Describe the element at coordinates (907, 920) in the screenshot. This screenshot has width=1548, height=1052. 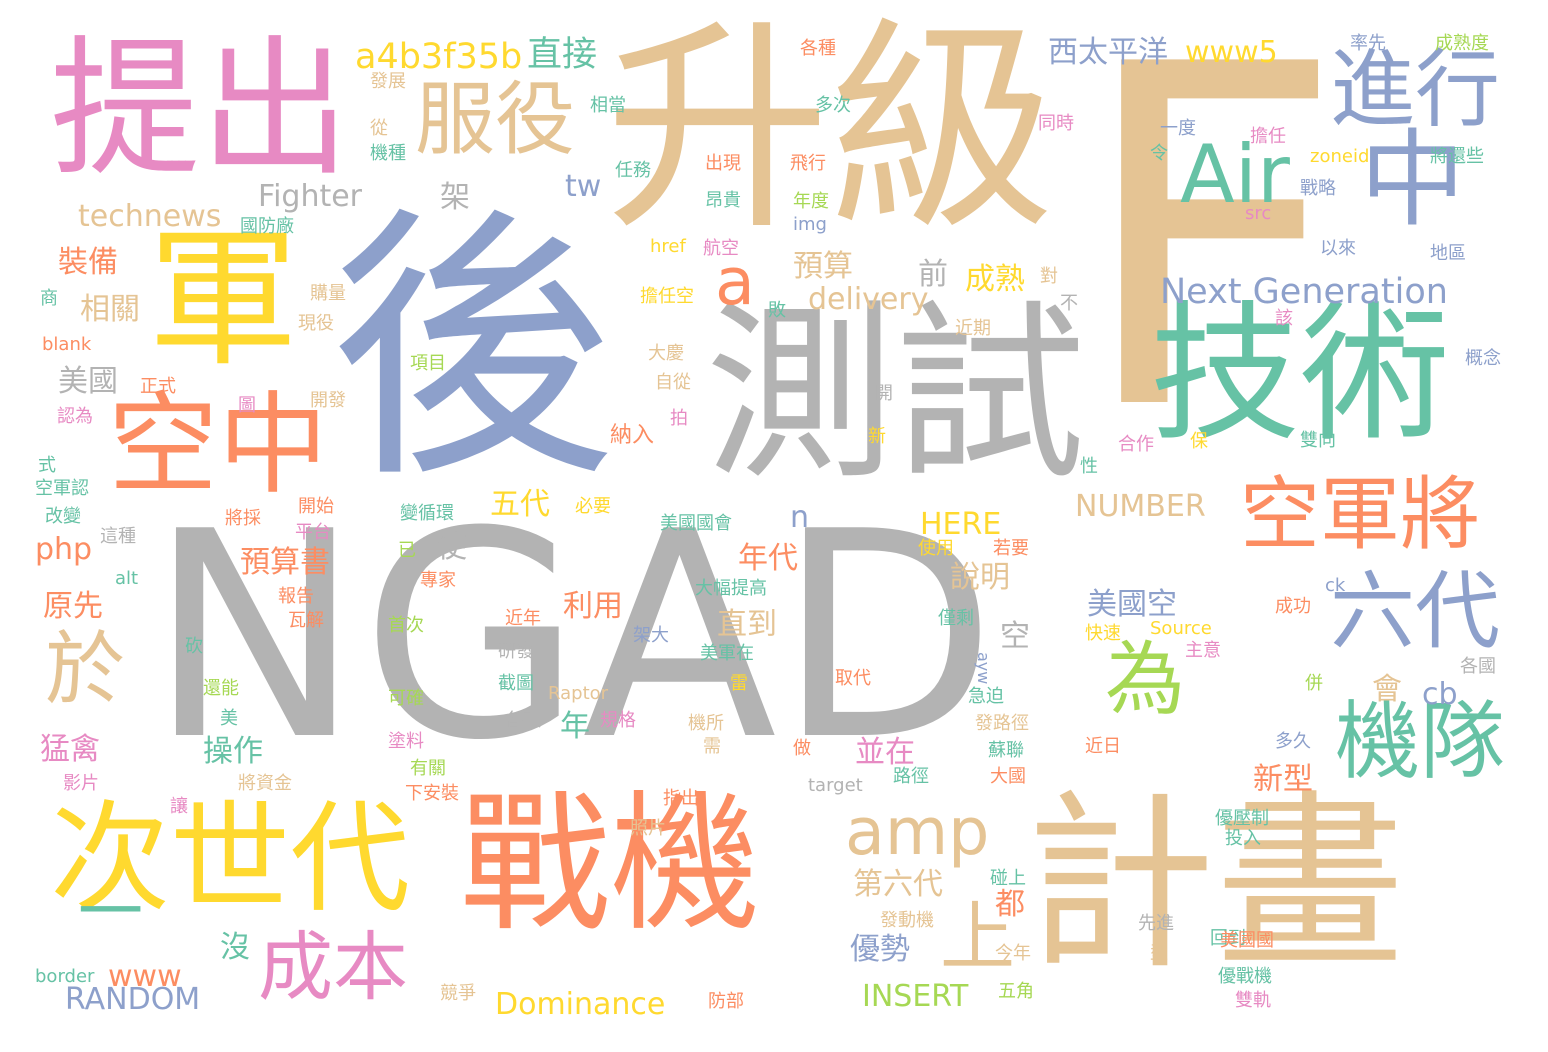
I see `cloud-word: 發動機` at that location.